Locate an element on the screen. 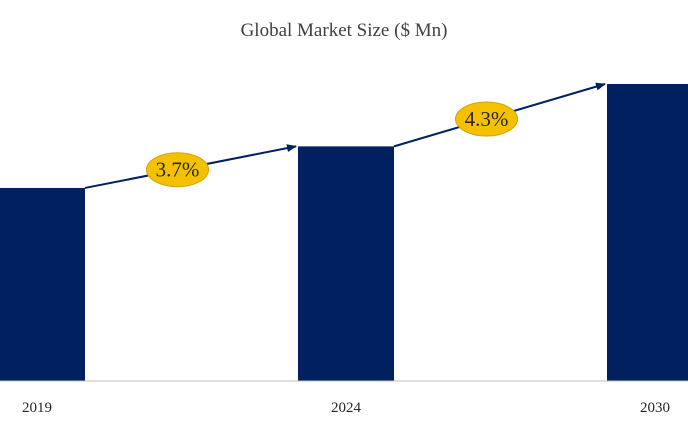 Image resolution: width=688 pixels, height=424 pixels. cagr-label-2: 4.3% is located at coordinates (487, 119).